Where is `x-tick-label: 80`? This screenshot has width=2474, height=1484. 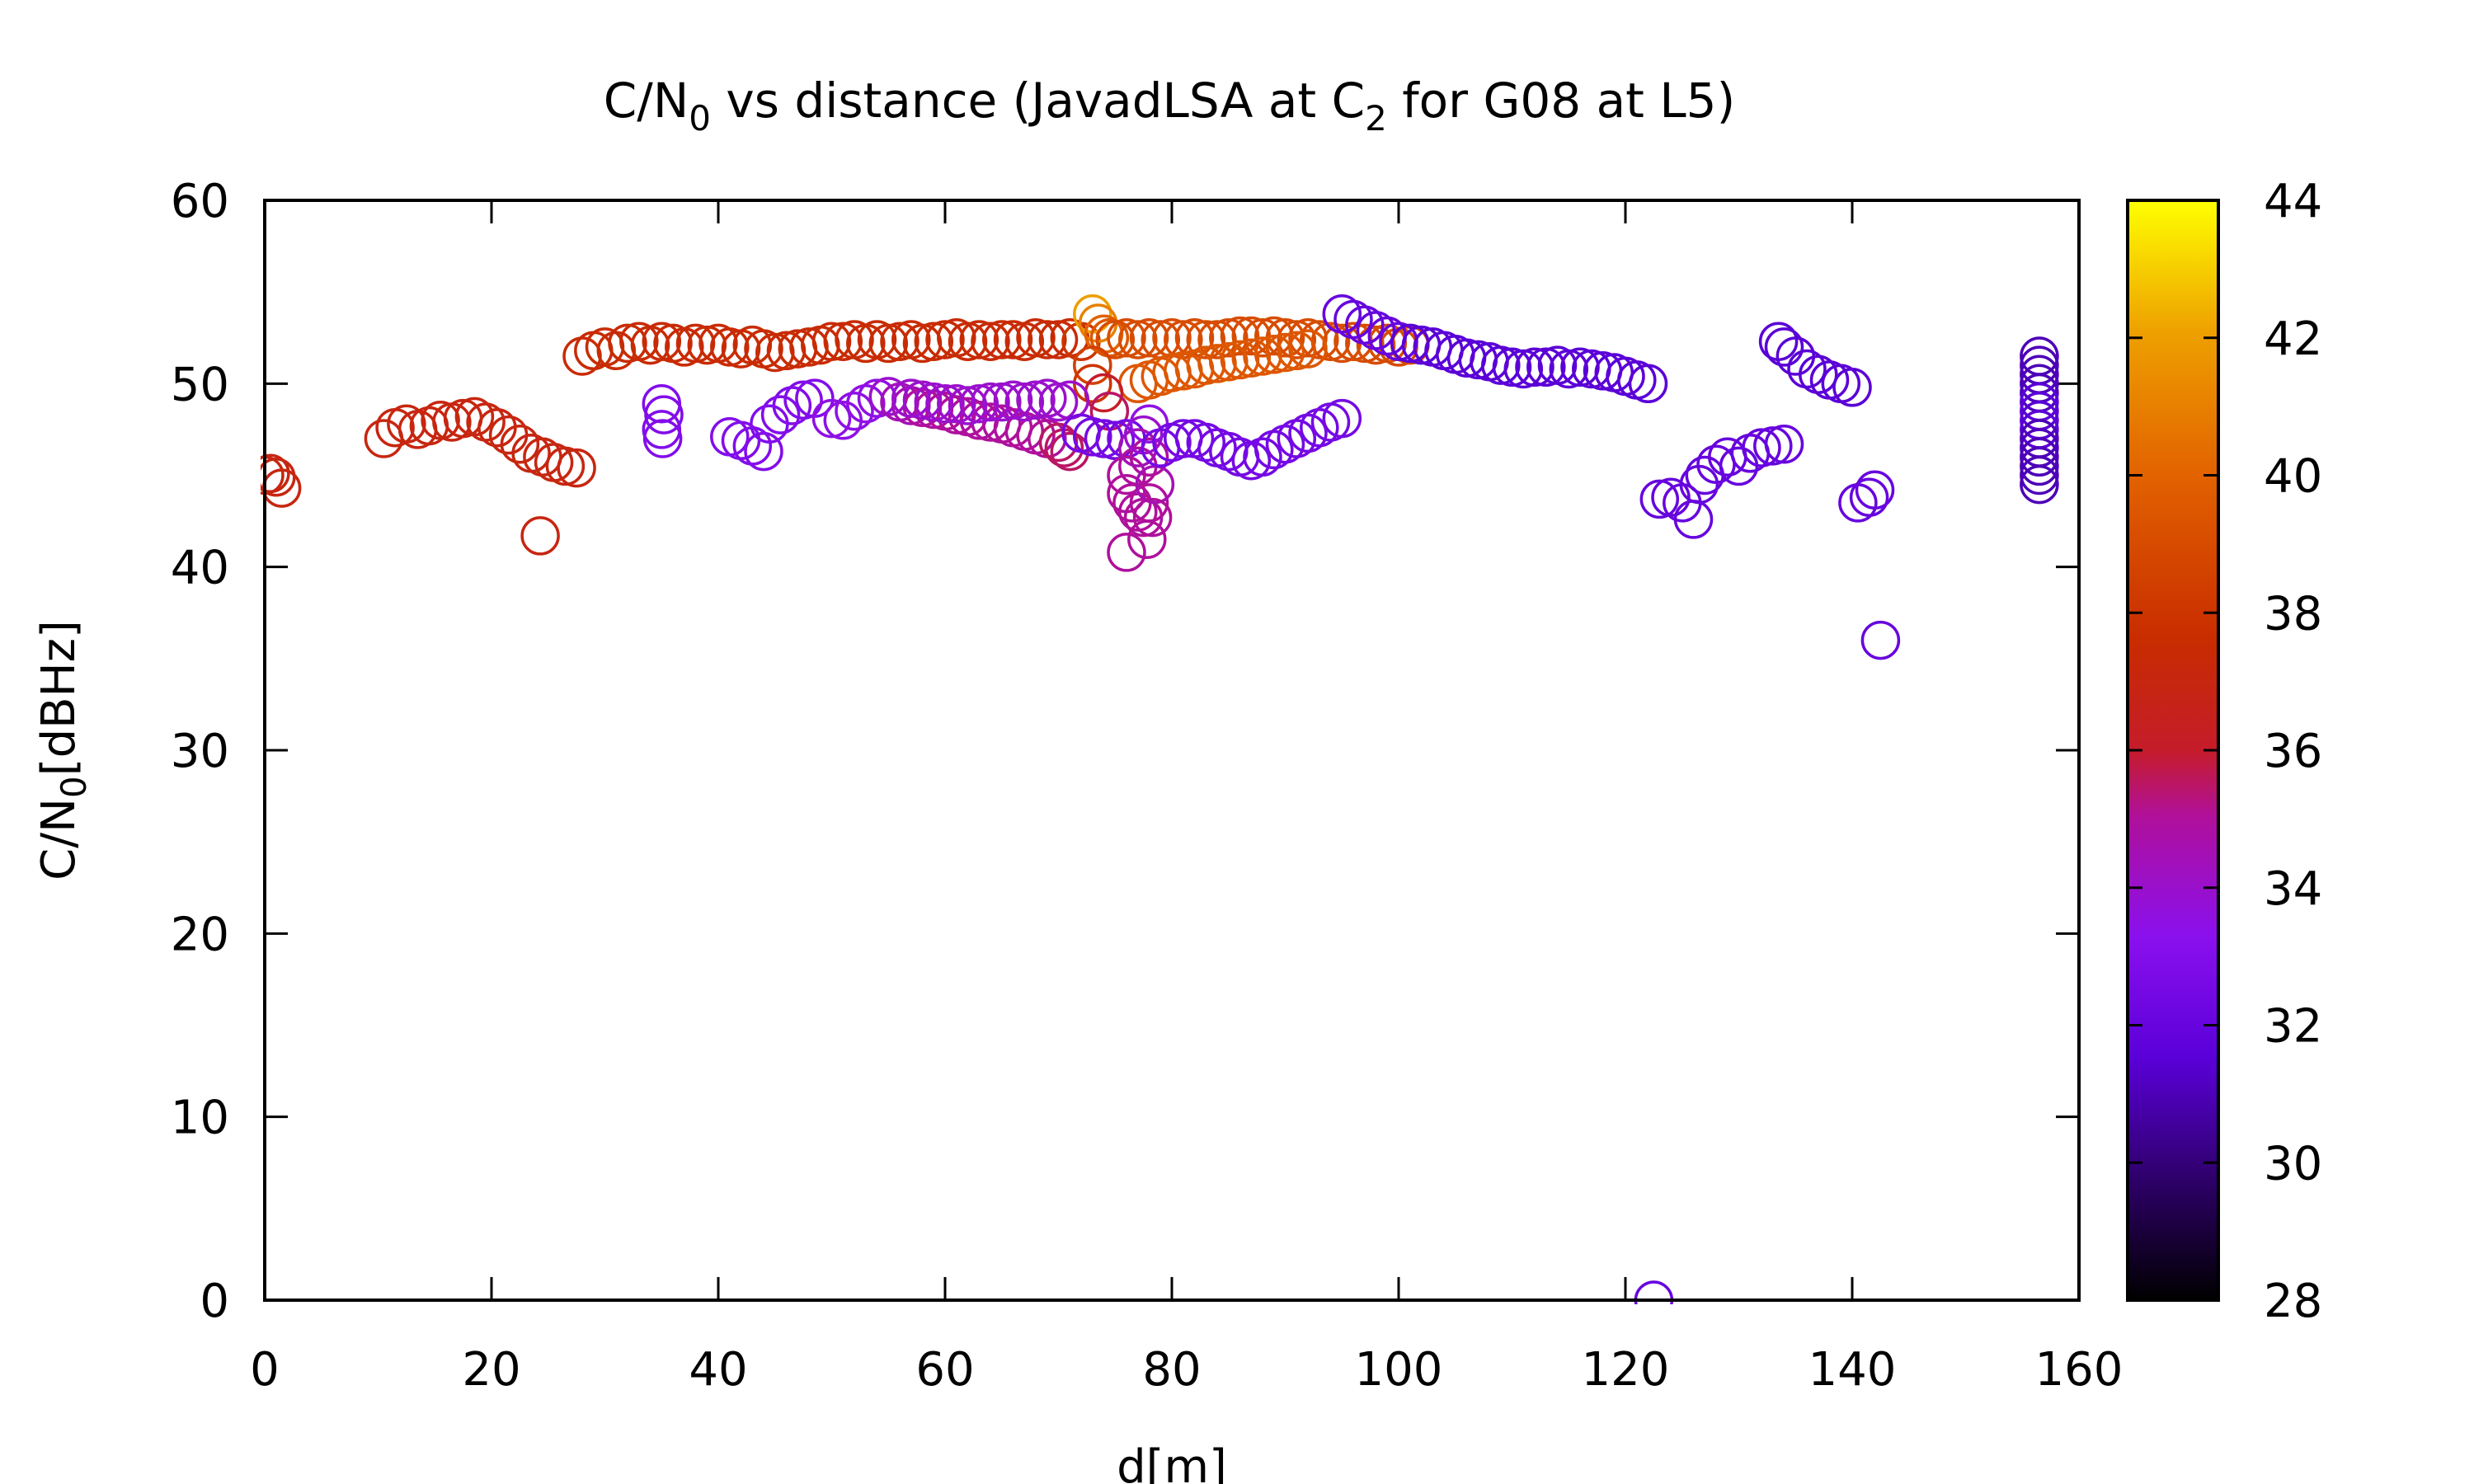
x-tick-label: 80 is located at coordinates (1171, 1370).